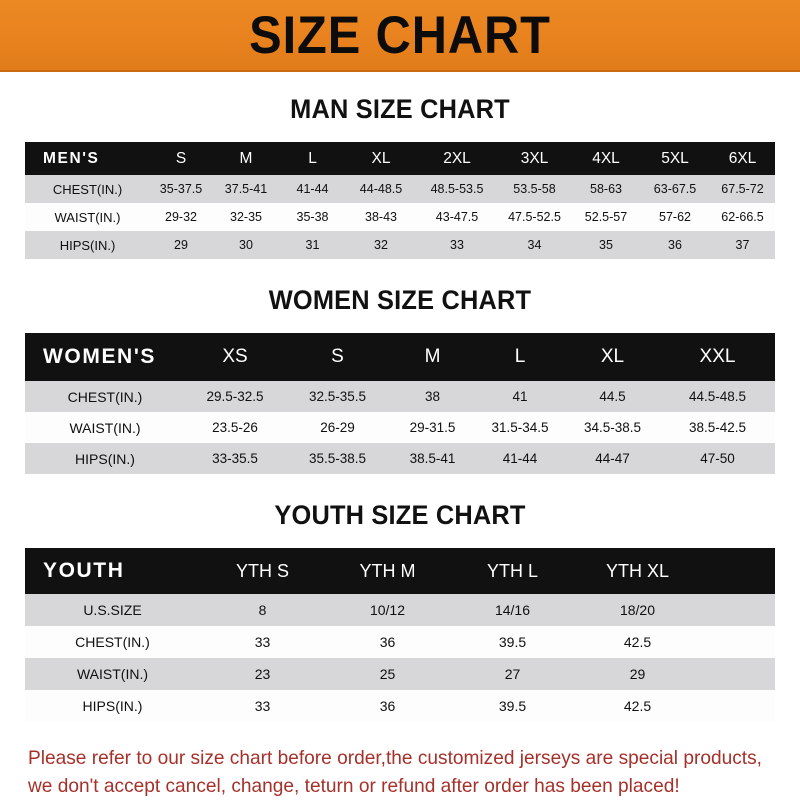  Describe the element at coordinates (387, 610) in the screenshot. I see `youth-cell-0-1: 10/12` at that location.